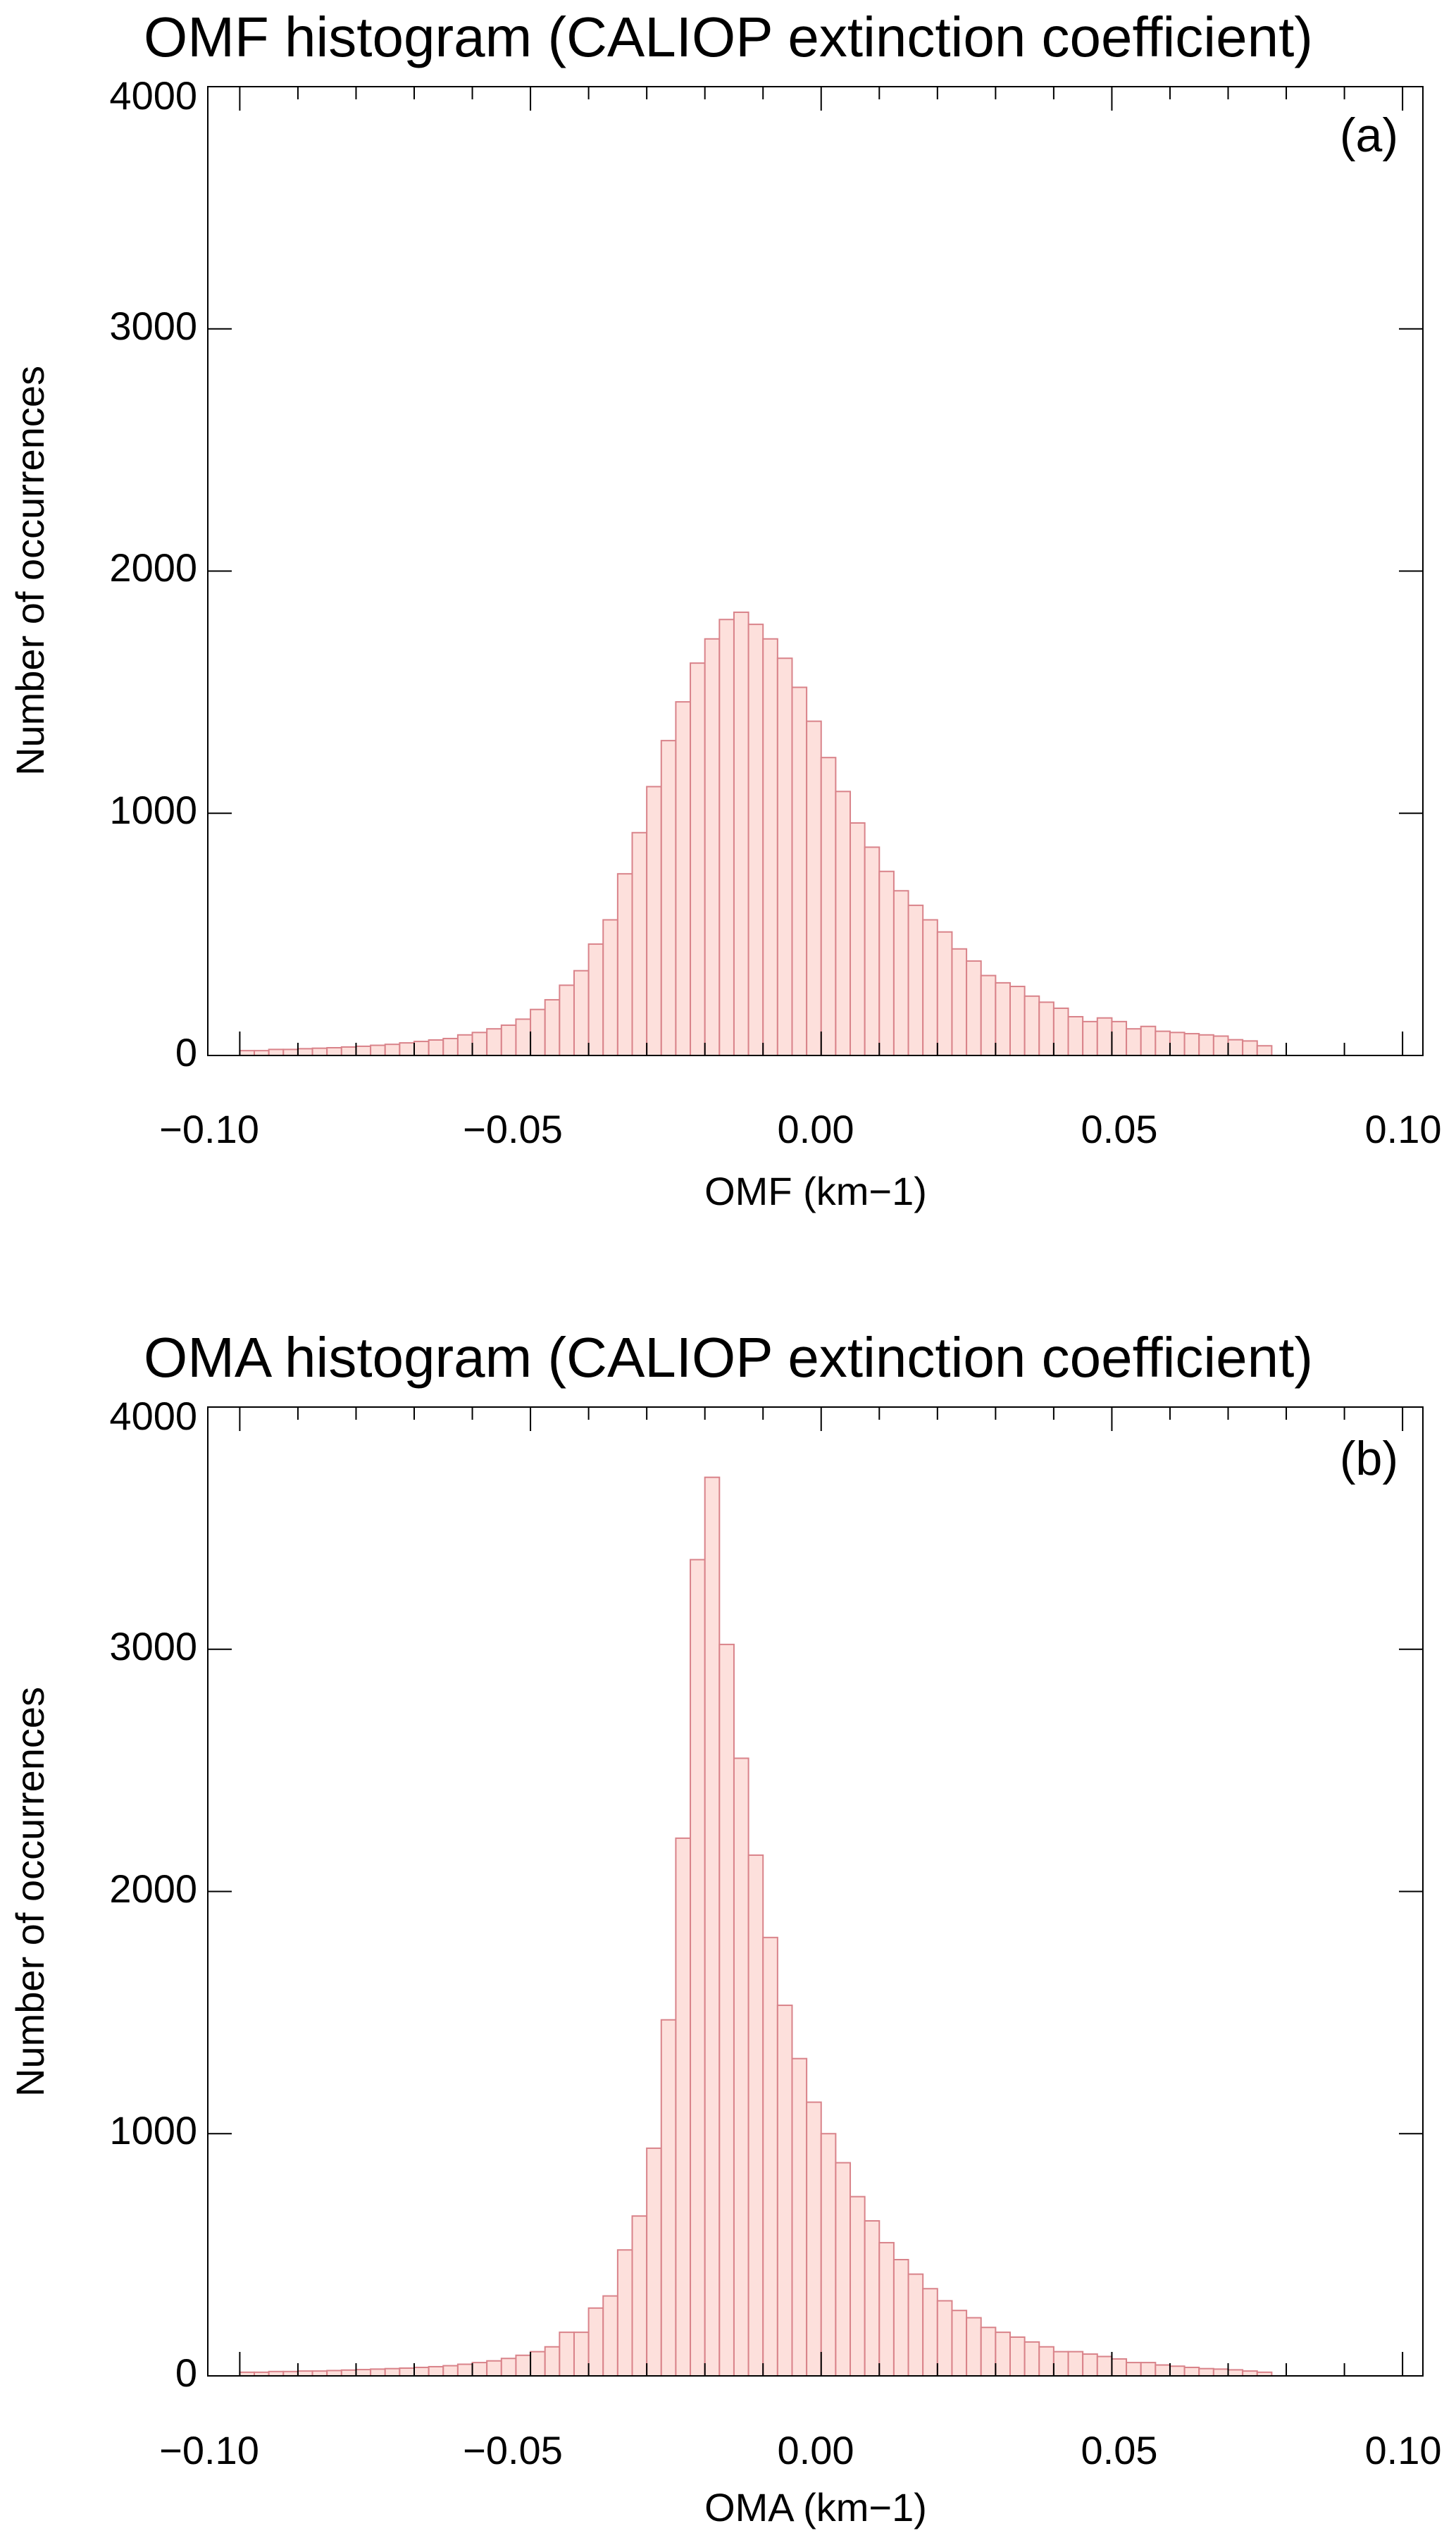 This screenshot has width=1456, height=2533. Describe the element at coordinates (513, 2450) in the screenshot. I see `x-tick-label: −0.05` at that location.